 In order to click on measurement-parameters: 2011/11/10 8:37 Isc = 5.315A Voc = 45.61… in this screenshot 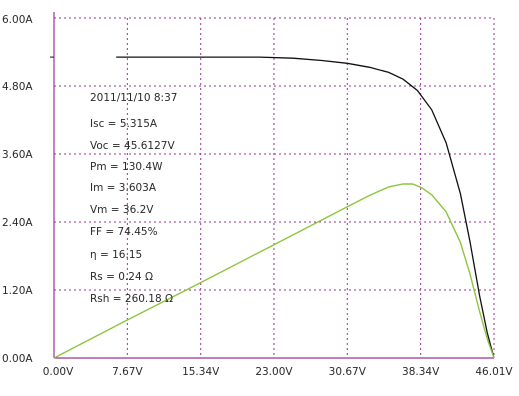, I will do `click(133, 198)`.